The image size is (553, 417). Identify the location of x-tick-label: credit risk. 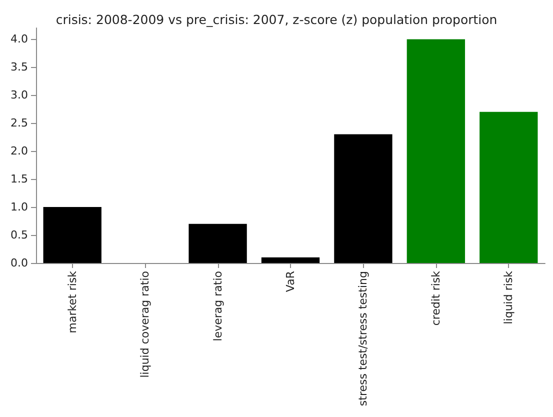
(435, 298).